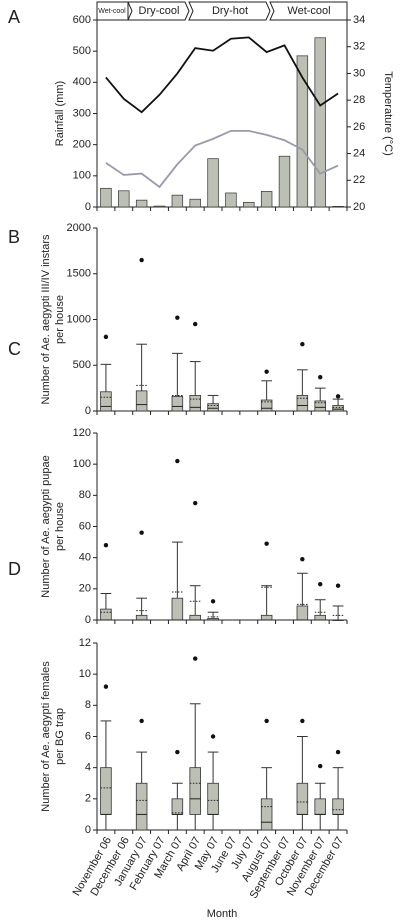 This screenshot has height=922, width=400. Describe the element at coordinates (359, 180) in the screenshot. I see `y2-tick-label: 22` at that location.